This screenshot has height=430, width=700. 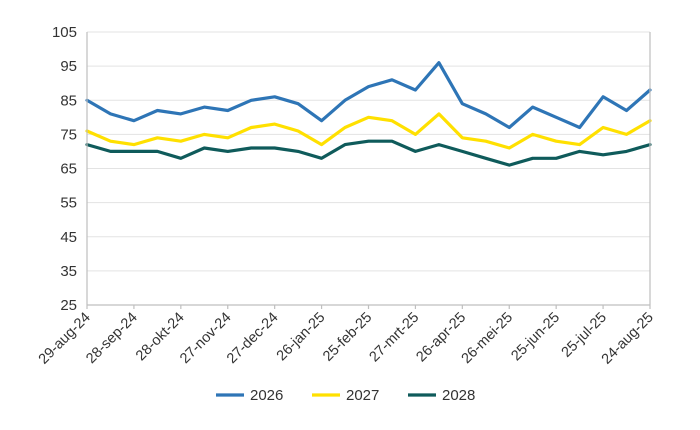 What do you see at coordinates (111, 338) in the screenshot?
I see `x-tick-label: 28-sep-24` at bounding box center [111, 338].